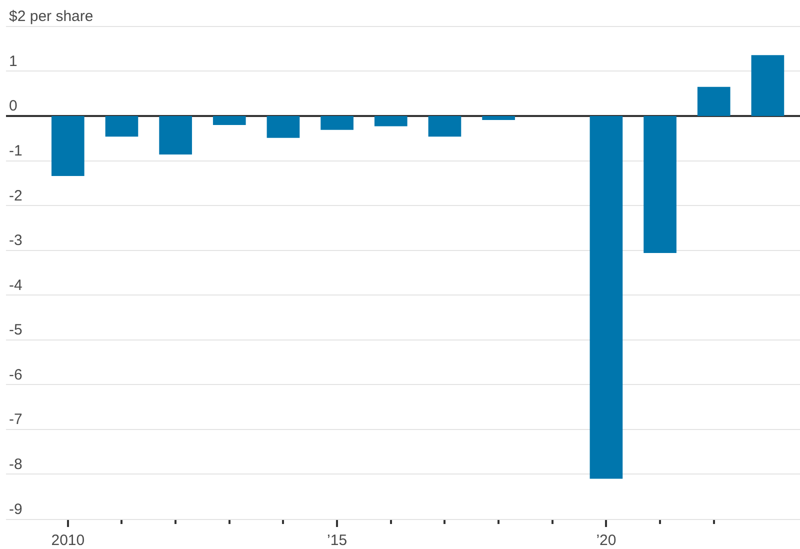  I want to click on y-tick-label: 1, so click(13, 61).